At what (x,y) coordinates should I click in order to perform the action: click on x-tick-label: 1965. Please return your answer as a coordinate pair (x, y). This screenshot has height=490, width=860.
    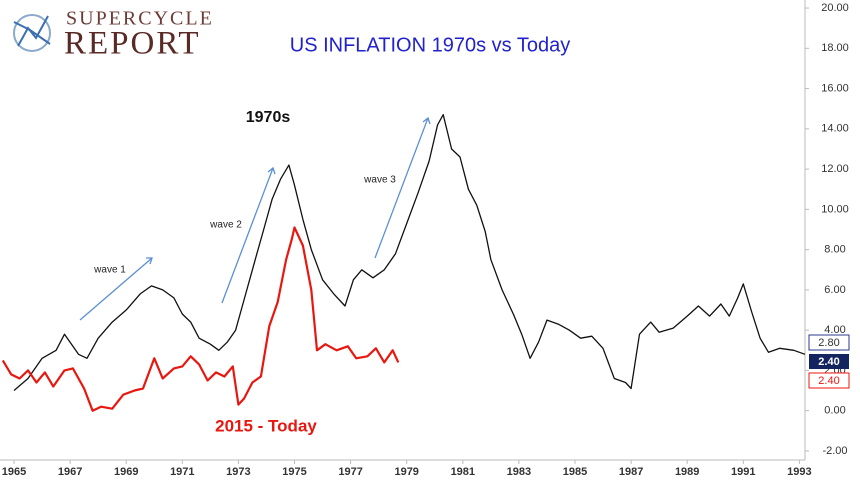
    Looking at the image, I should click on (14, 472).